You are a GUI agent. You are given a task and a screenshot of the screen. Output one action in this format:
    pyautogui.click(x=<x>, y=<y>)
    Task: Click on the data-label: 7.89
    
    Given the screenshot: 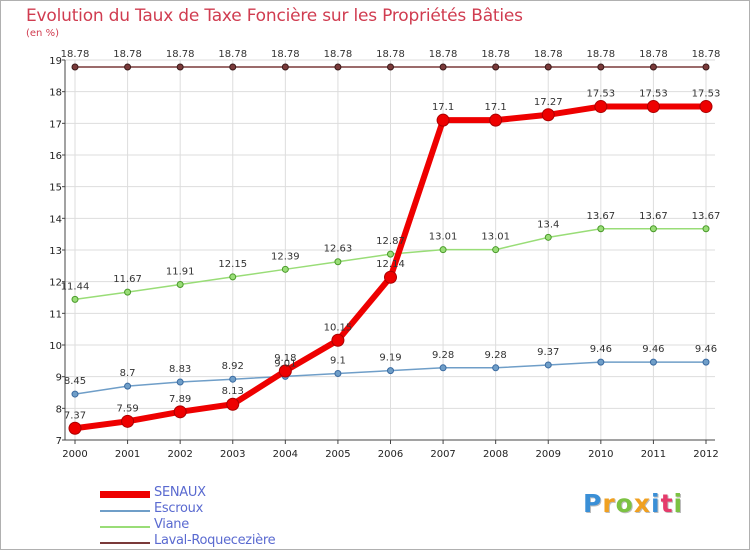 What is the action you would take?
    pyautogui.click(x=180, y=399)
    